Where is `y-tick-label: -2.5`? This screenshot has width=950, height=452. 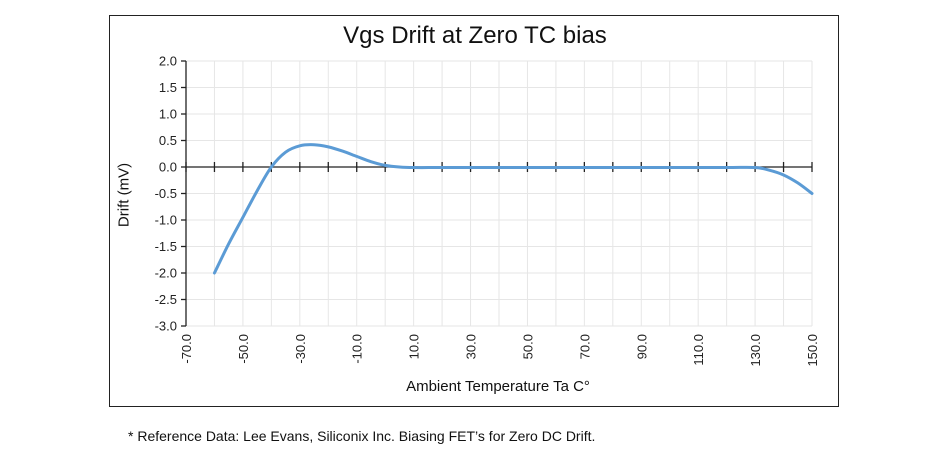 y-tick-label: -2.5 is located at coordinates (166, 299).